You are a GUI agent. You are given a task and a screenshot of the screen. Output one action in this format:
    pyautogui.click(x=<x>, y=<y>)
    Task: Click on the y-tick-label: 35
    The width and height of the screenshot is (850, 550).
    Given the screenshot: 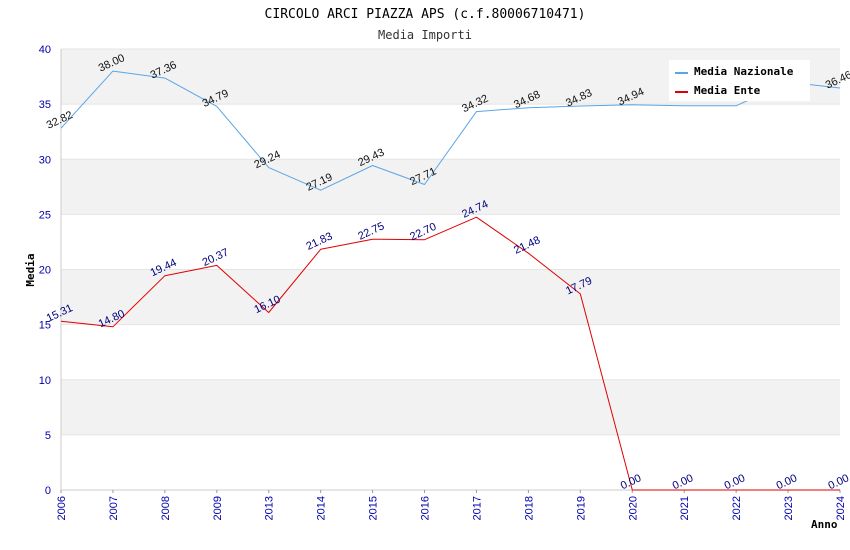 What is the action you would take?
    pyautogui.click(x=45, y=105)
    